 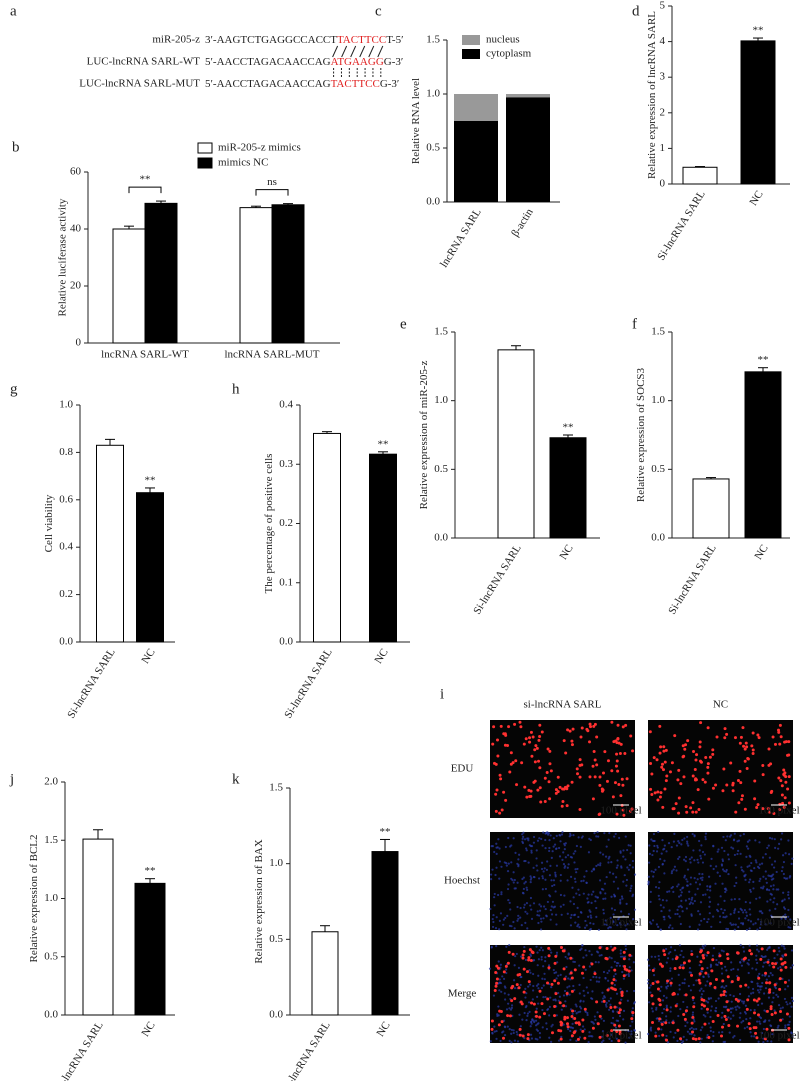 What do you see at coordinates (259, 148) in the screenshot?
I see `legend-label: miR-205-z mimics` at bounding box center [259, 148].